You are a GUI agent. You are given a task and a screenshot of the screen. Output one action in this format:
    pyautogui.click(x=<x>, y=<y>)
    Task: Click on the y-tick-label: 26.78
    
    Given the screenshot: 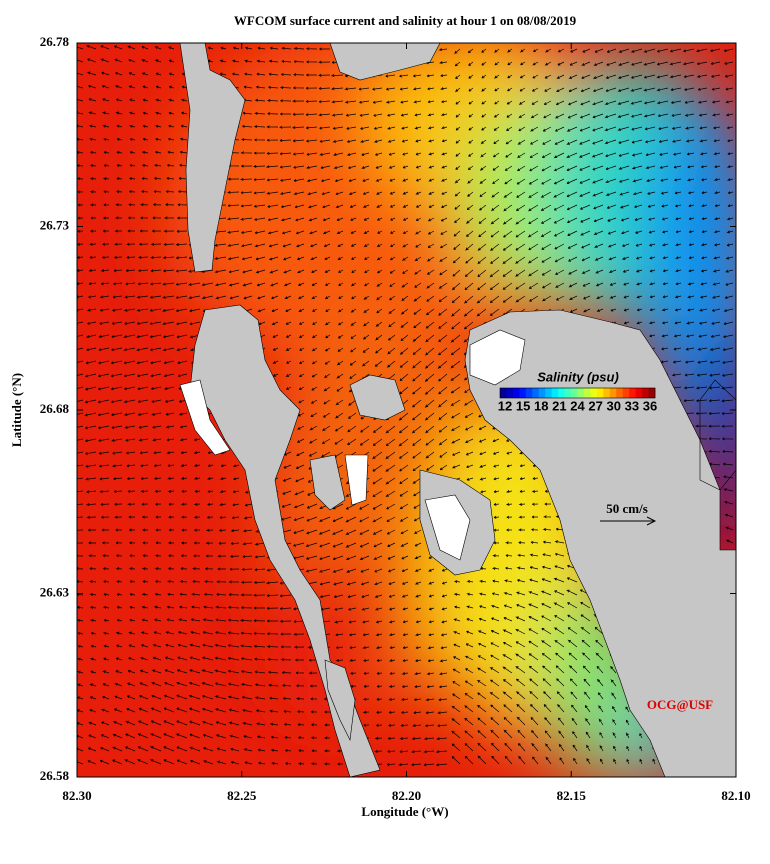 What is the action you would take?
    pyautogui.click(x=55, y=41)
    